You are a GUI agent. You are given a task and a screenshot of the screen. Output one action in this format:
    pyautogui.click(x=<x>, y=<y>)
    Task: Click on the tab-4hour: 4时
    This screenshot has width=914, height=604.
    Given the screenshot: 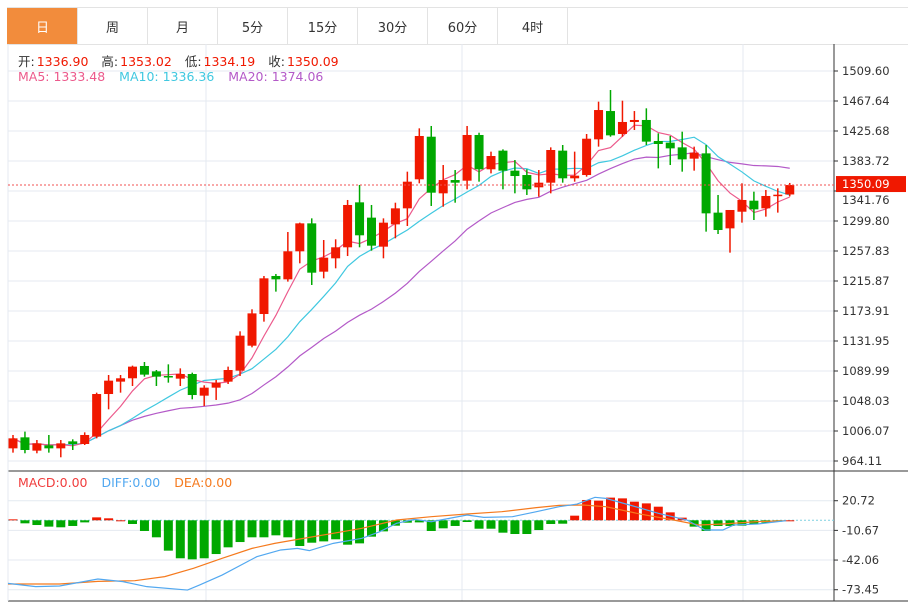 What is the action you would take?
    pyautogui.click(x=532, y=26)
    